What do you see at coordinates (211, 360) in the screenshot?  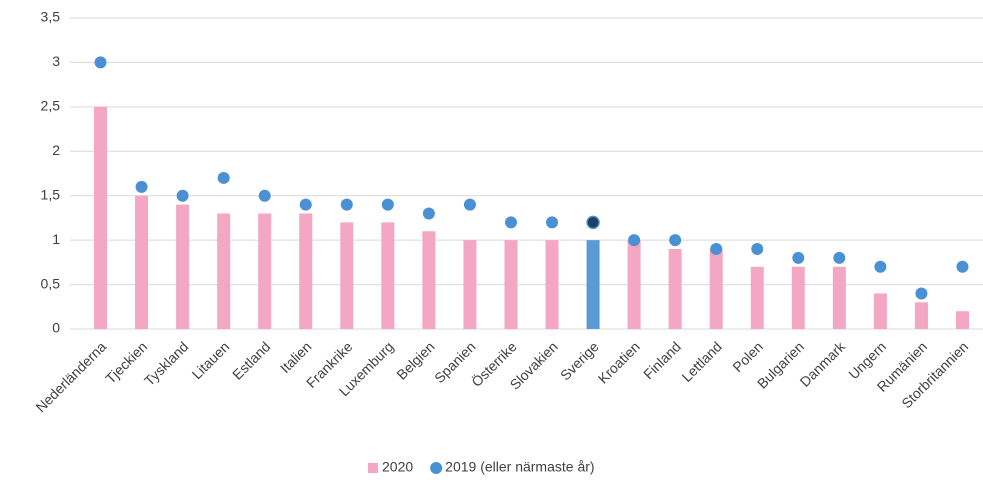 I see `x-tick-label: Litauen` at bounding box center [211, 360].